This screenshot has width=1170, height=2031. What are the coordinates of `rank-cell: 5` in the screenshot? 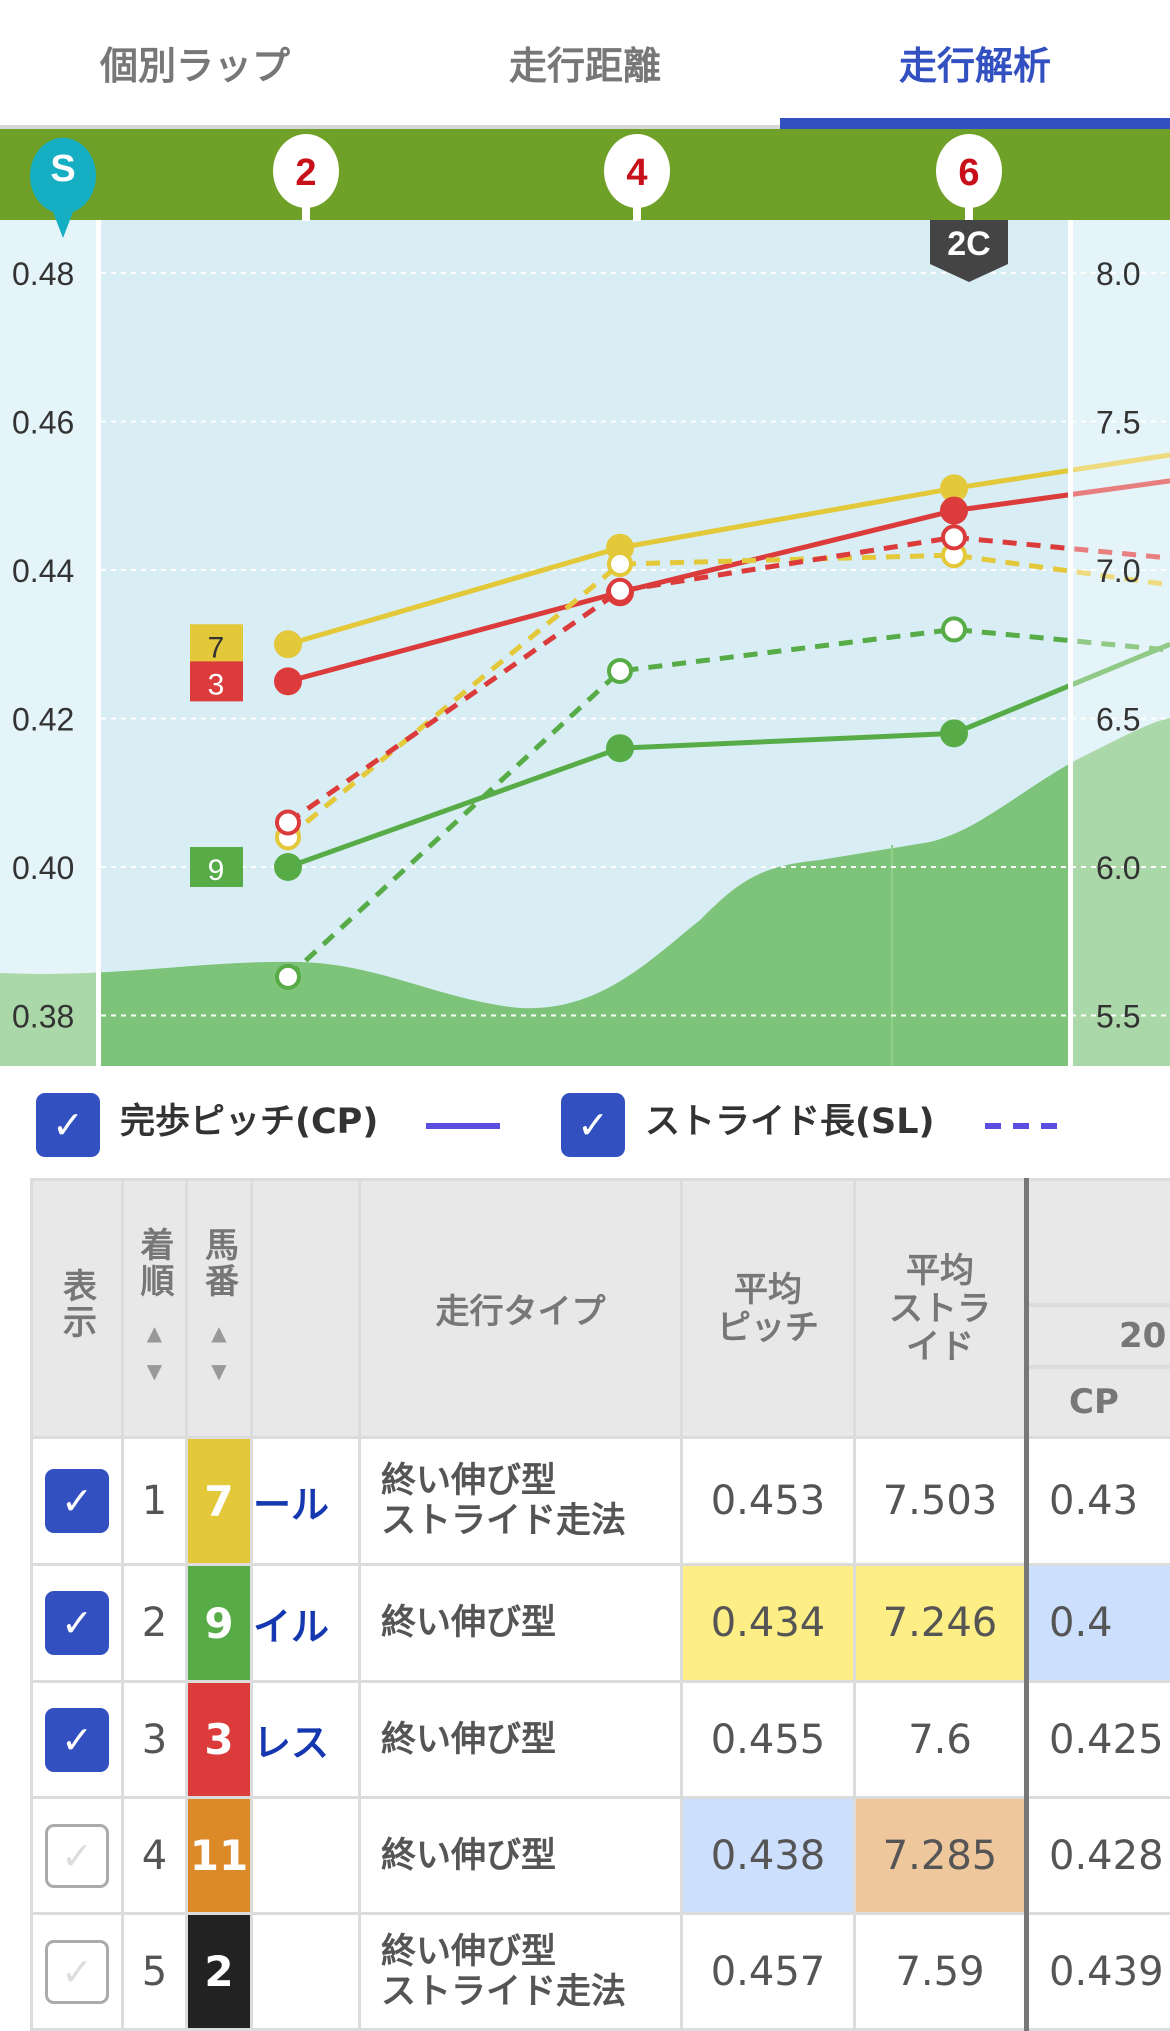 It's located at (155, 1972).